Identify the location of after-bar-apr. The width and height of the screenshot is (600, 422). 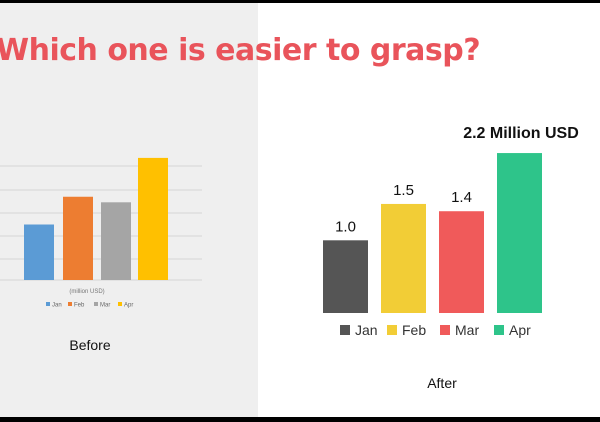
(519, 233).